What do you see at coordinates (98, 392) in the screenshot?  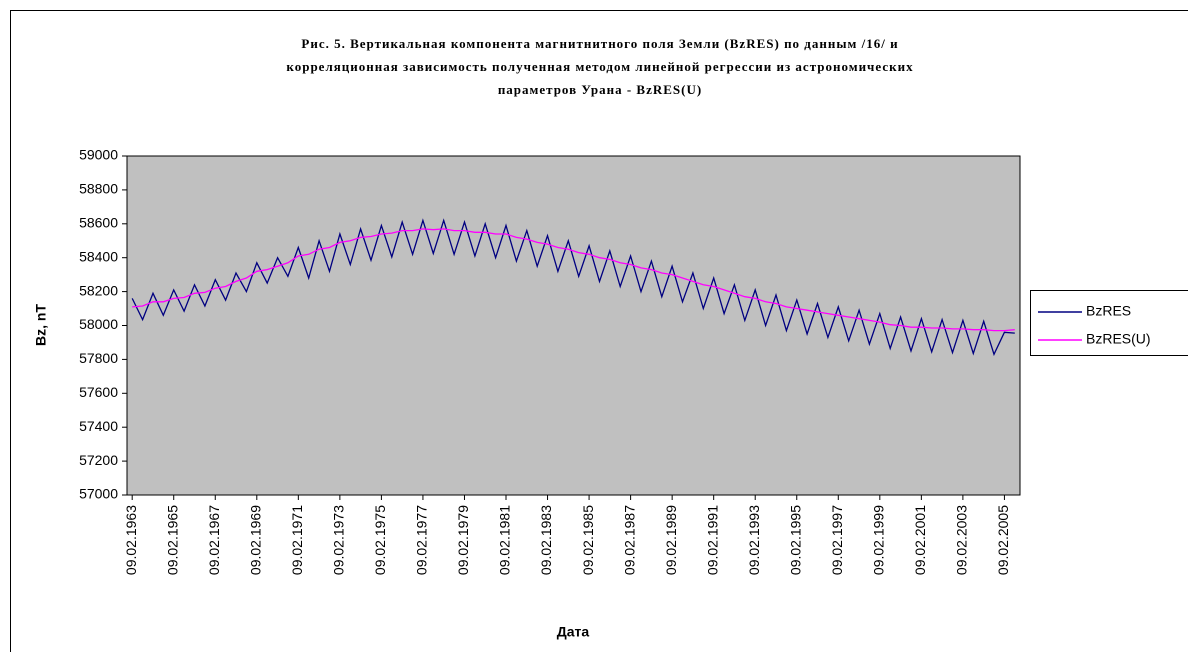 I see `y-tick-label: 57600` at bounding box center [98, 392].